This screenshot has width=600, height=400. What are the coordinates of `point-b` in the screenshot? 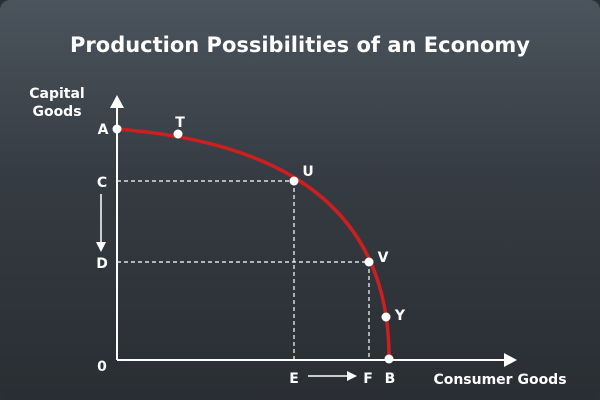 It's located at (389, 359).